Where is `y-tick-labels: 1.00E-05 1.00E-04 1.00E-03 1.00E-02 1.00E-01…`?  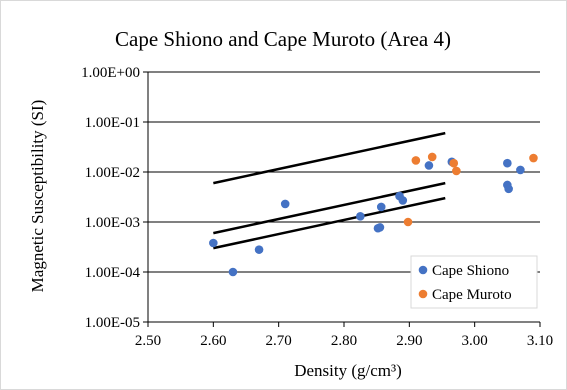 y-tick-labels: 1.00E-05 1.00E-04 1.00E-03 1.00E-02 1.00E-01… is located at coordinates (110, 198).